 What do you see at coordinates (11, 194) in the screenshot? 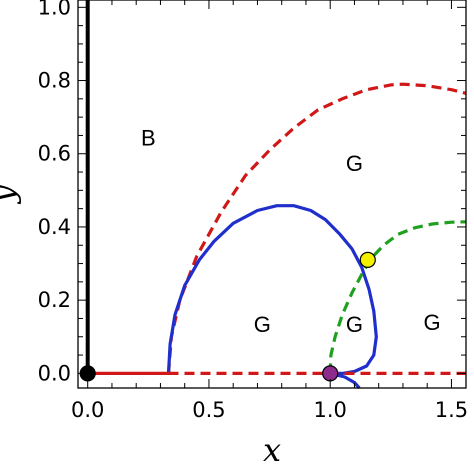
I see `y-axis-label: y` at bounding box center [11, 194].